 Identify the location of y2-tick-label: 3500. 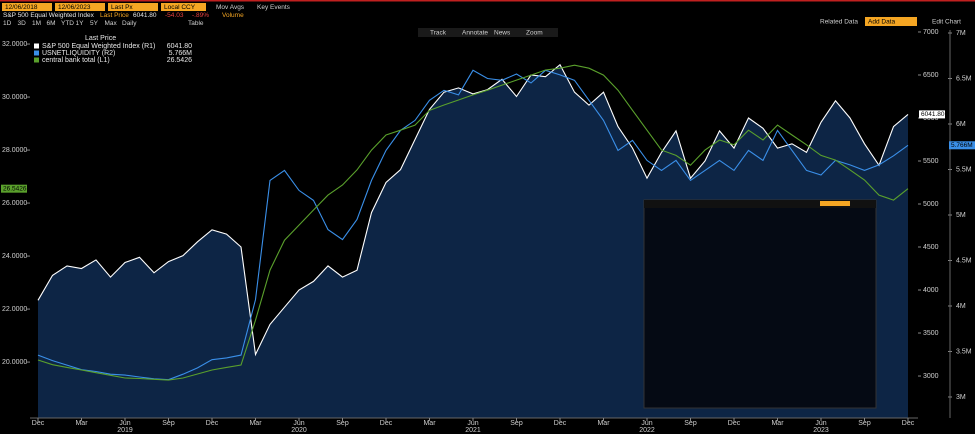
(931, 333).